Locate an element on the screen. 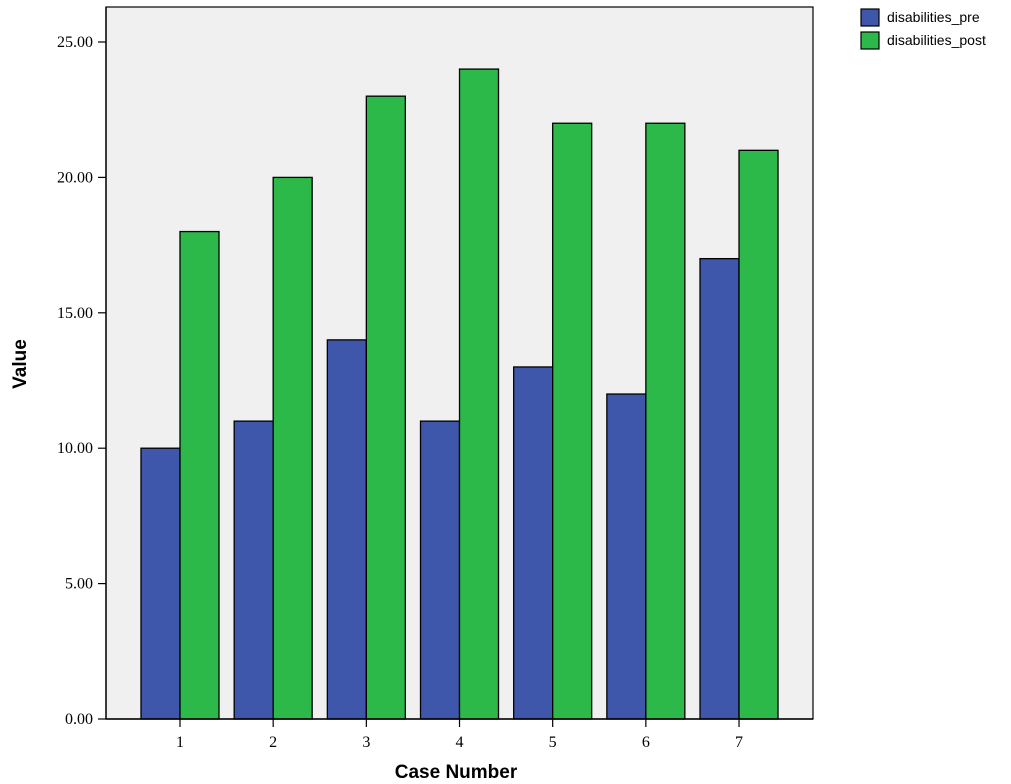 The width and height of the screenshot is (1011, 784). x-tick-label: 1 is located at coordinates (180, 742).